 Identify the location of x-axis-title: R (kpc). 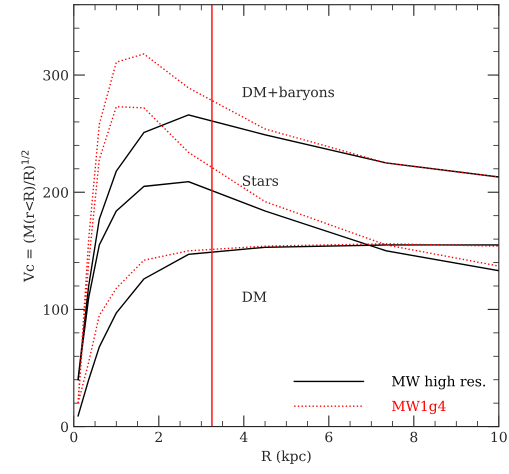
(286, 457).